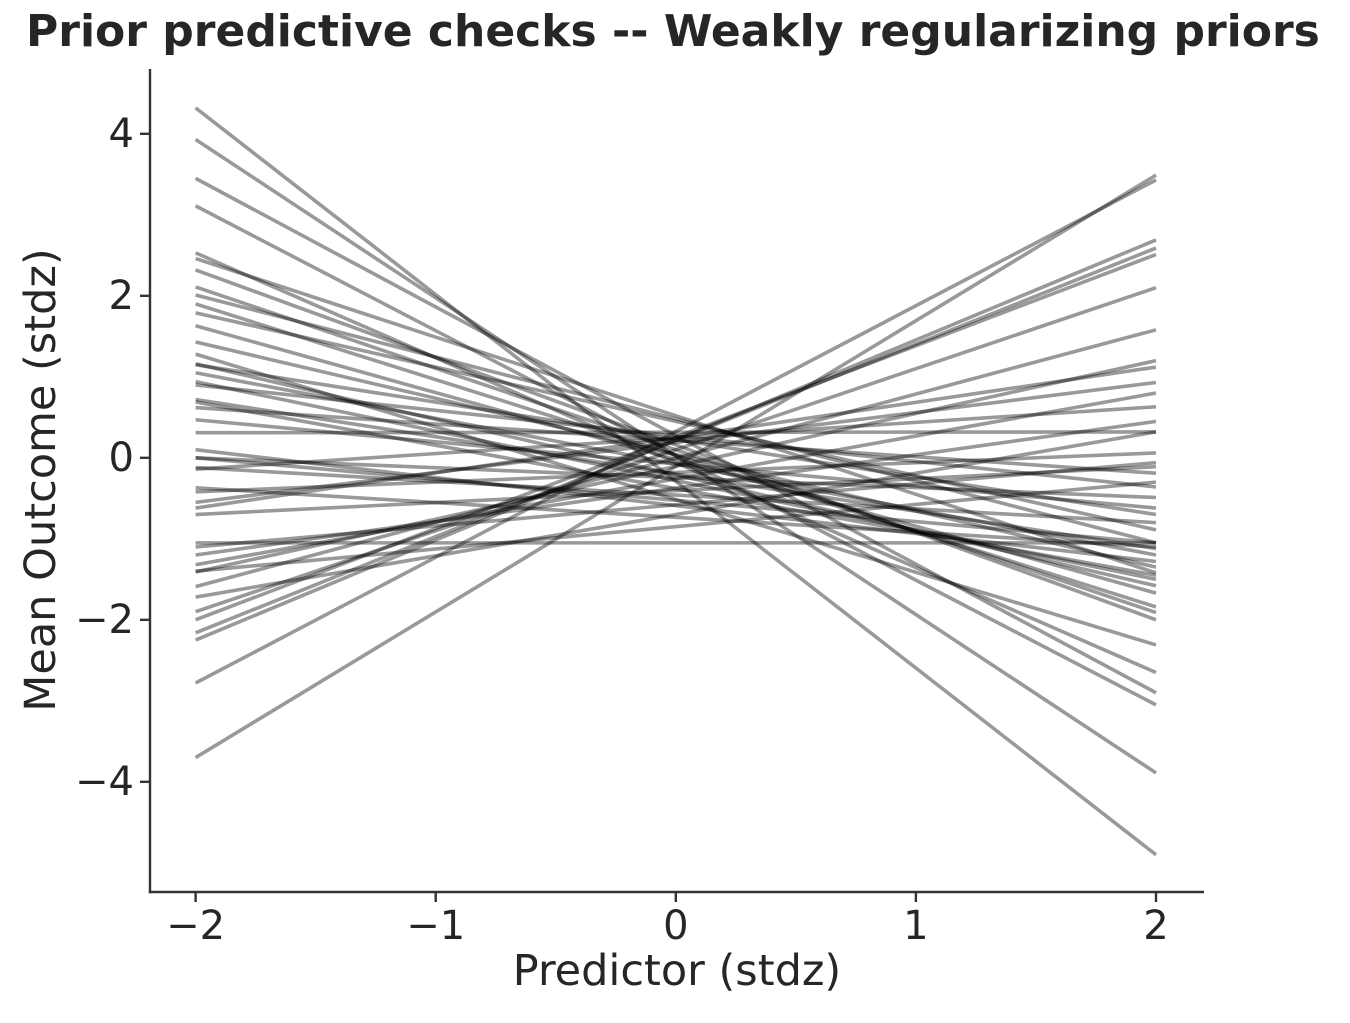 The width and height of the screenshot is (1350, 1023). What do you see at coordinates (676, 926) in the screenshot?
I see `x-tick-label: 0` at bounding box center [676, 926].